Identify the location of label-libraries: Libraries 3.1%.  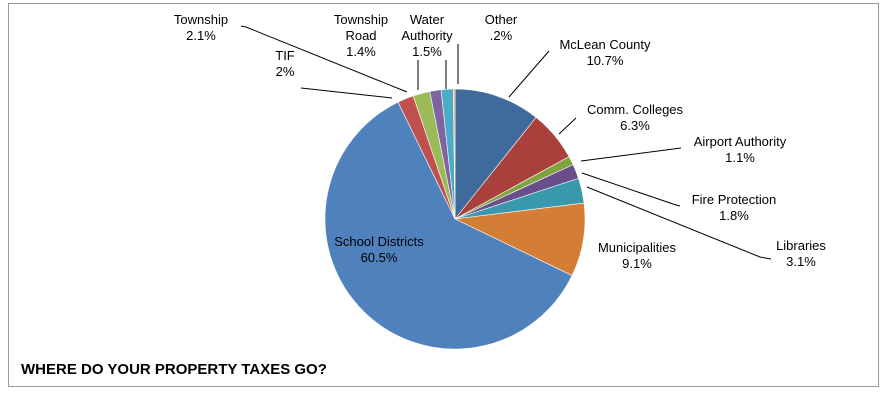
(801, 253).